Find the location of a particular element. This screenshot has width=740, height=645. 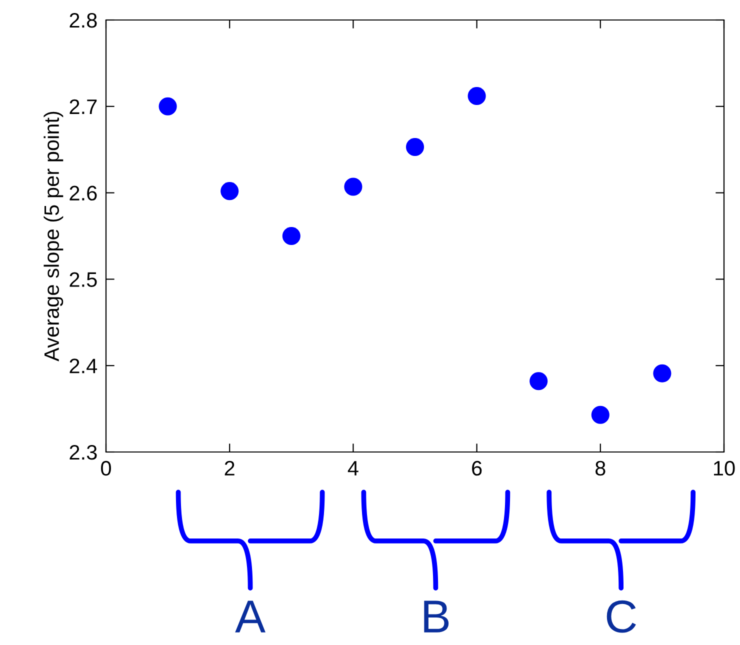

y-axis-title: Average slope (5 per point) is located at coordinates (54, 237).